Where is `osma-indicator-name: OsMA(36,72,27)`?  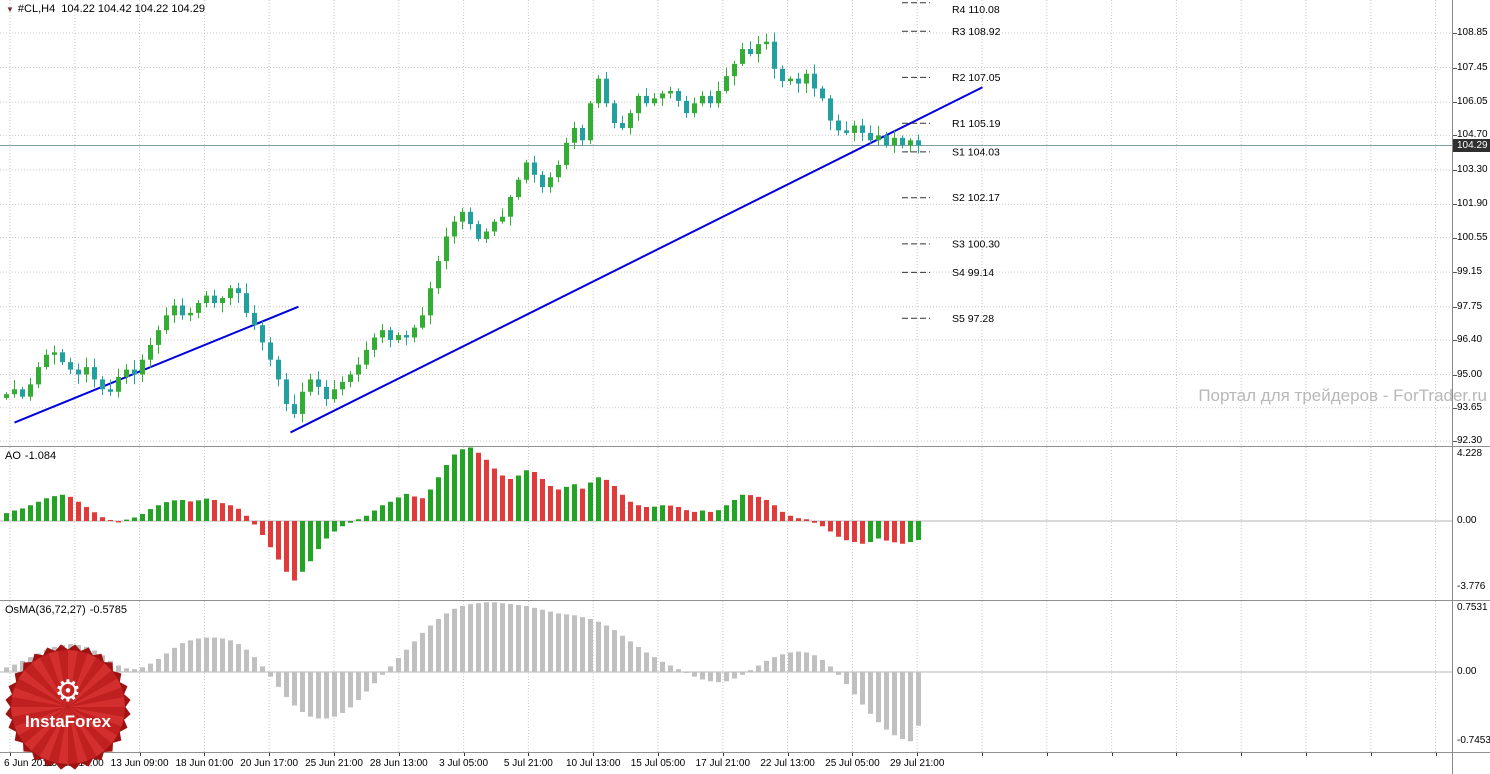
osma-indicator-name: OsMA(36,72,27) is located at coordinates (45, 610).